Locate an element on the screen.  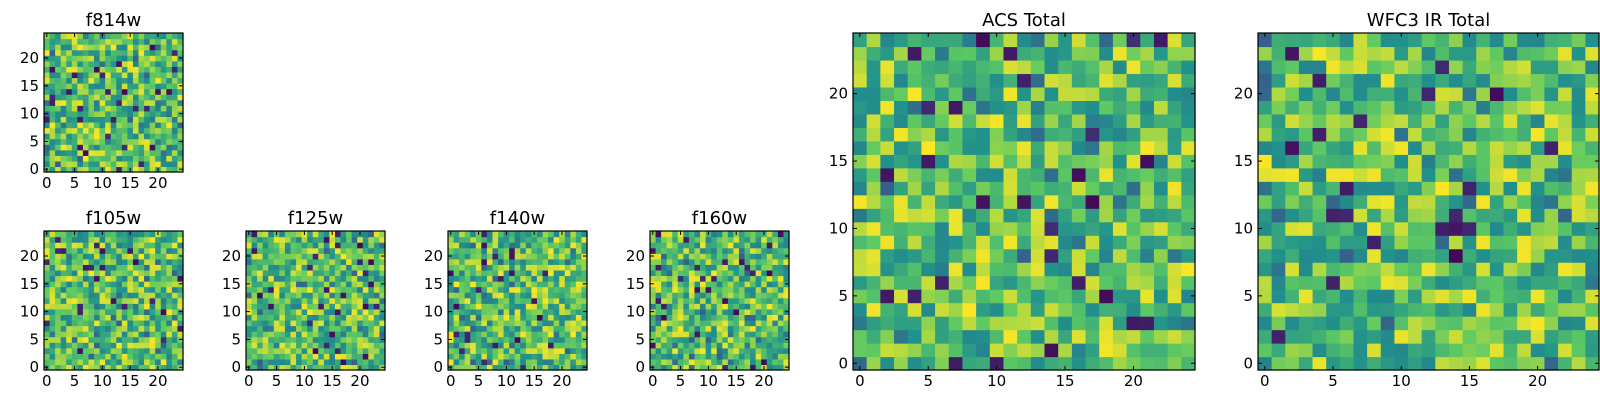
y-tick-label: 20 is located at coordinates (433, 256).